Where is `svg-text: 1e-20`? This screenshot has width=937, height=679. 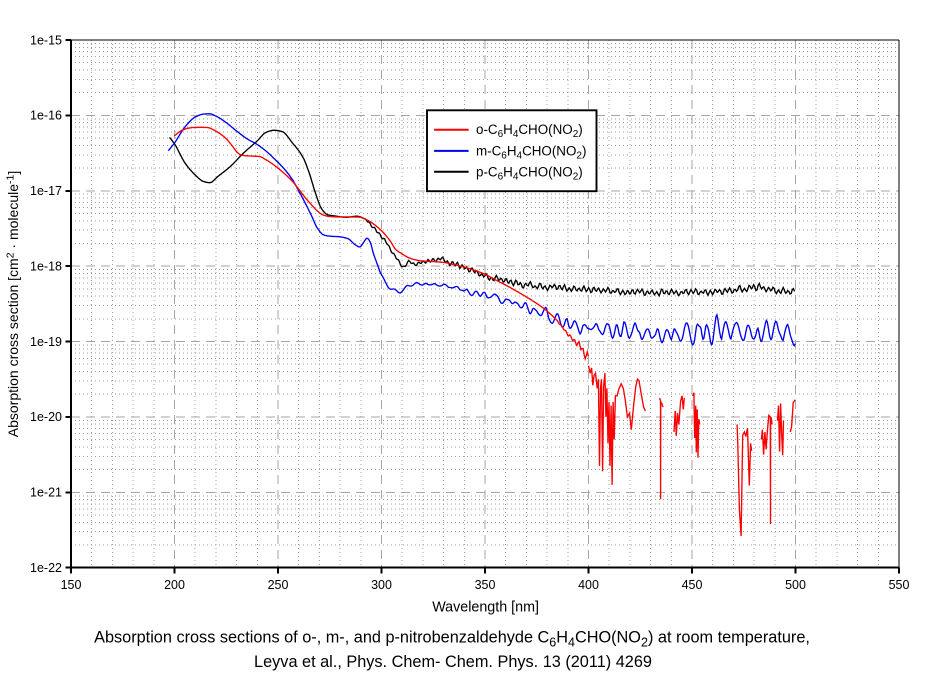 svg-text: 1e-20 is located at coordinates (46, 417).